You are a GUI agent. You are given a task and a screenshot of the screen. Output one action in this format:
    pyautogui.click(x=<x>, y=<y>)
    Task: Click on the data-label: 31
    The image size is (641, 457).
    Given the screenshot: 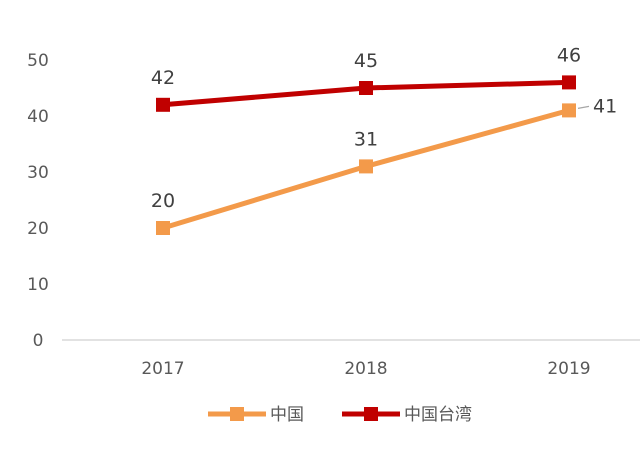 What is the action you would take?
    pyautogui.click(x=366, y=139)
    